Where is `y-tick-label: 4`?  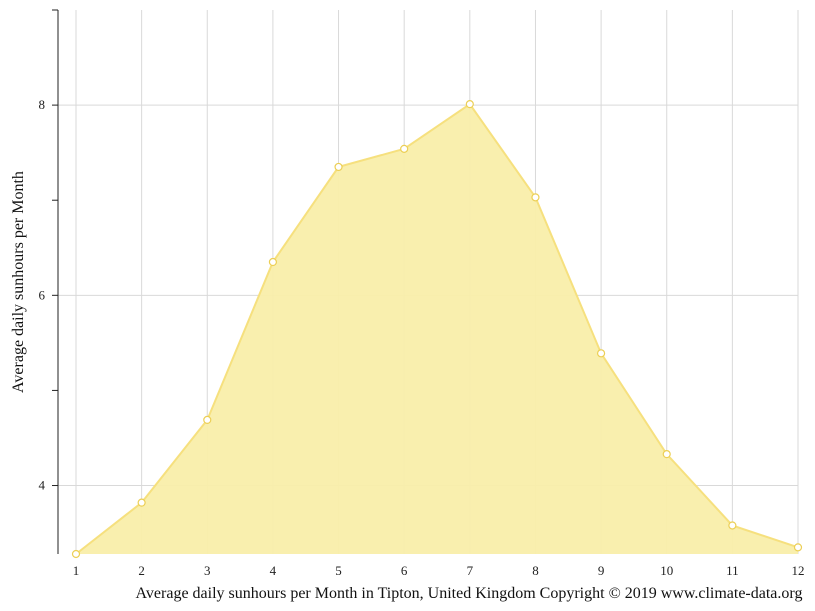
y-tick-label: 4 is located at coordinates (42, 485).